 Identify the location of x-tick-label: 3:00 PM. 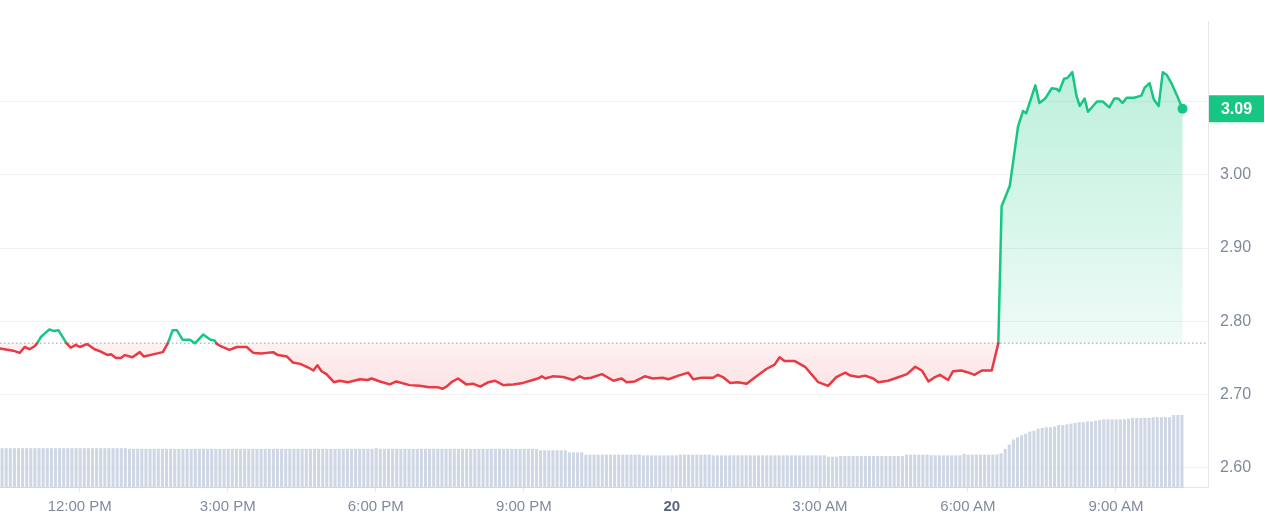
(227, 506).